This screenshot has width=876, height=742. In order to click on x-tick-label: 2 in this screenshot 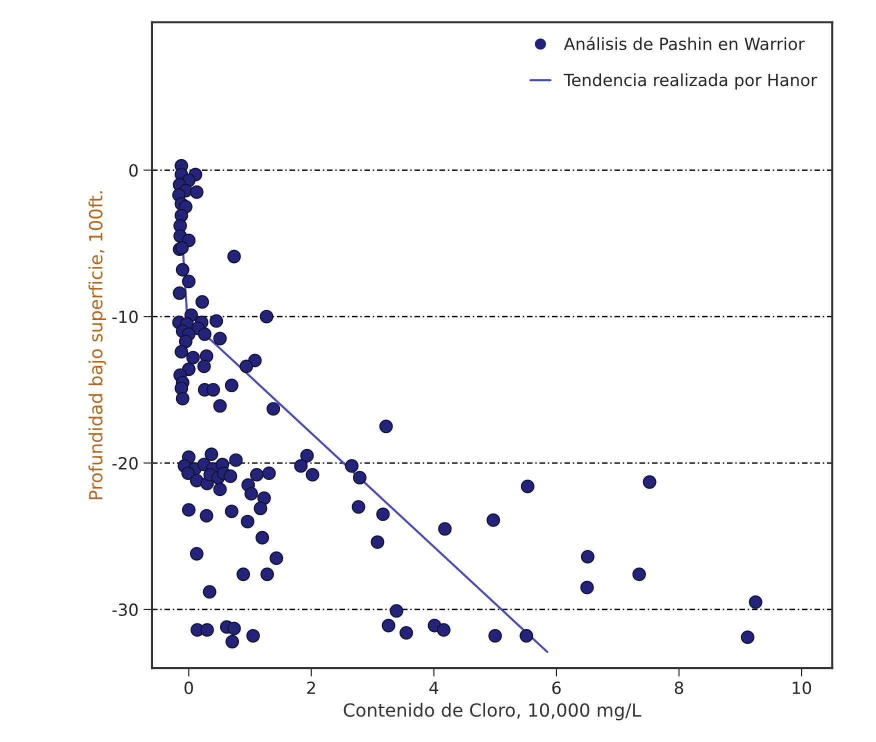, I will do `click(311, 688)`.